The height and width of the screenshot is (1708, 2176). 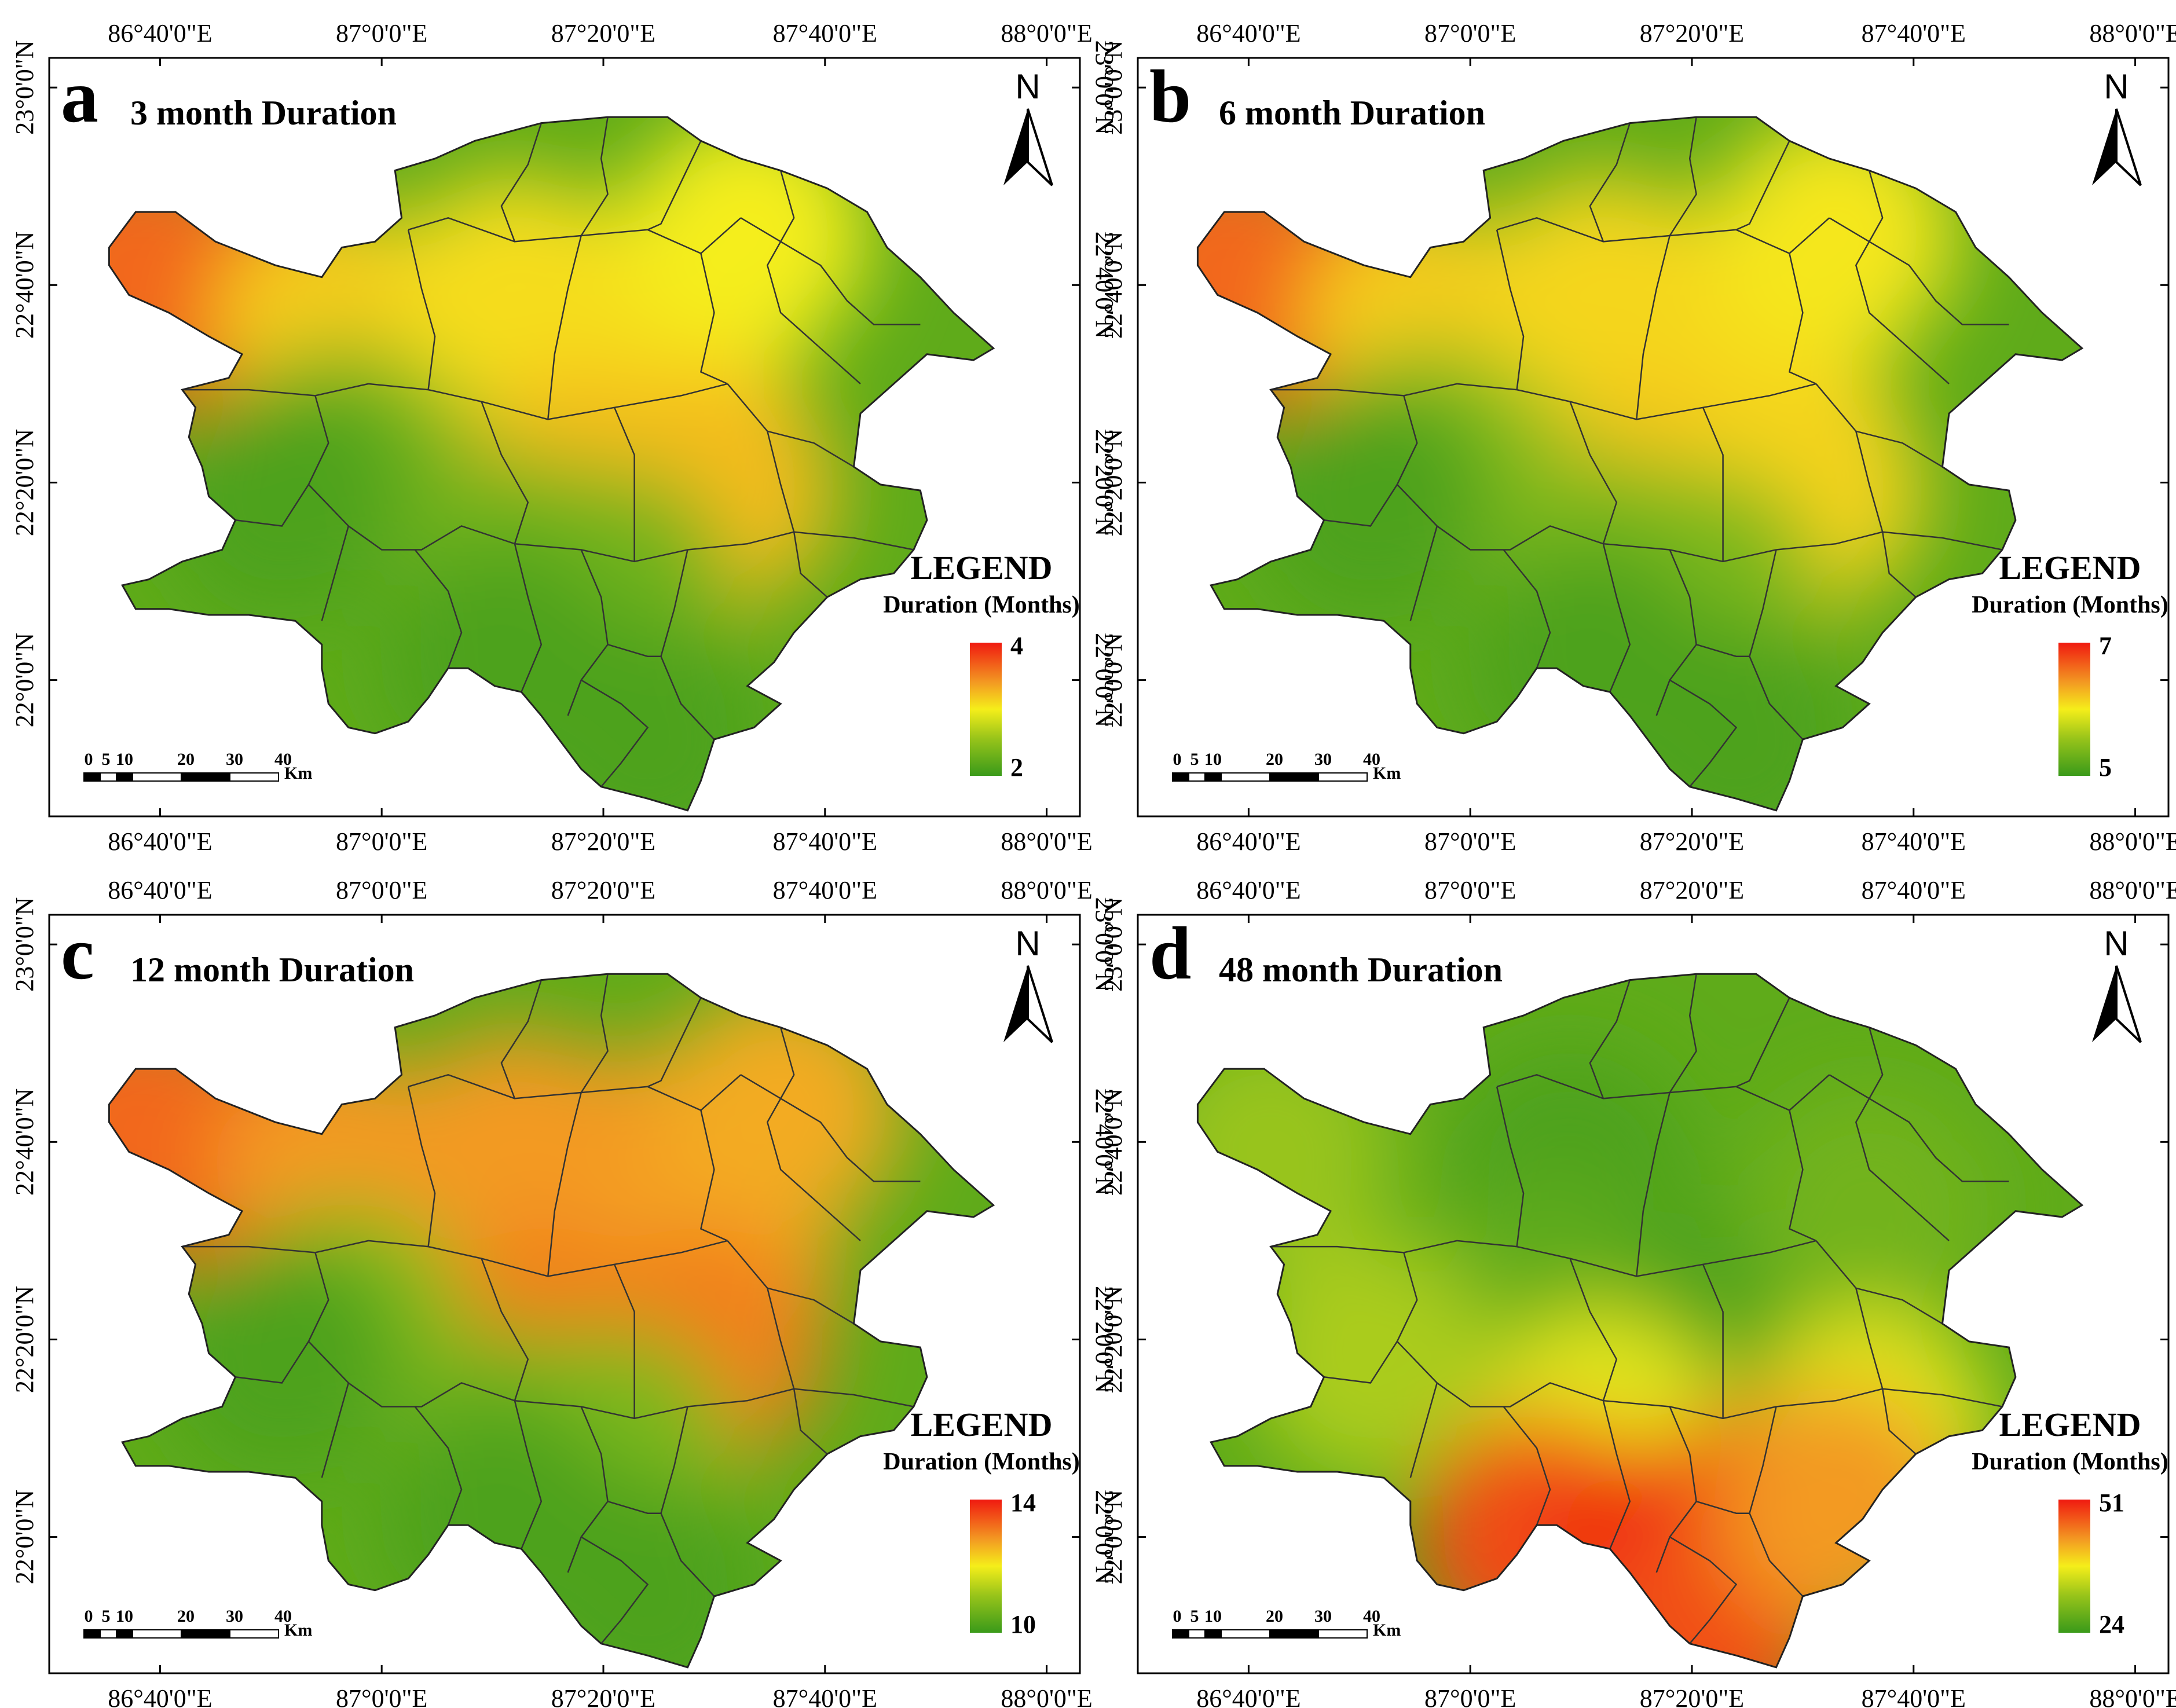 I want to click on scale-bar-label: 20, so click(x=186, y=1616).